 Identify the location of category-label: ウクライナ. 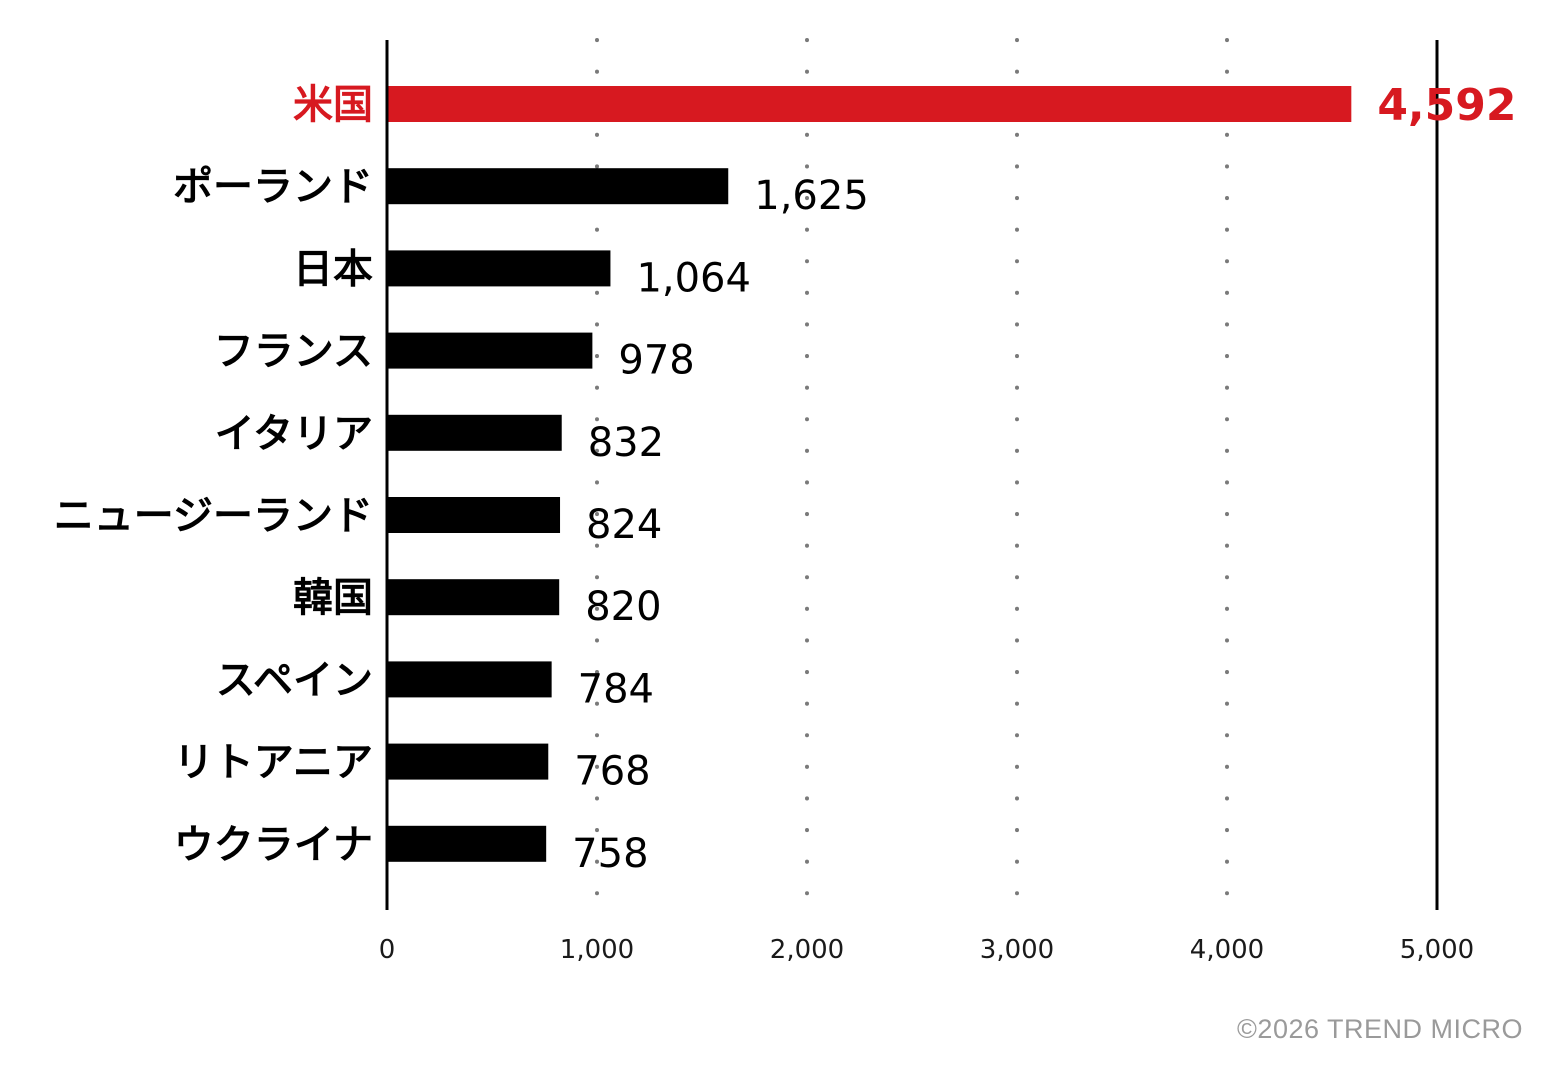
(273, 845).